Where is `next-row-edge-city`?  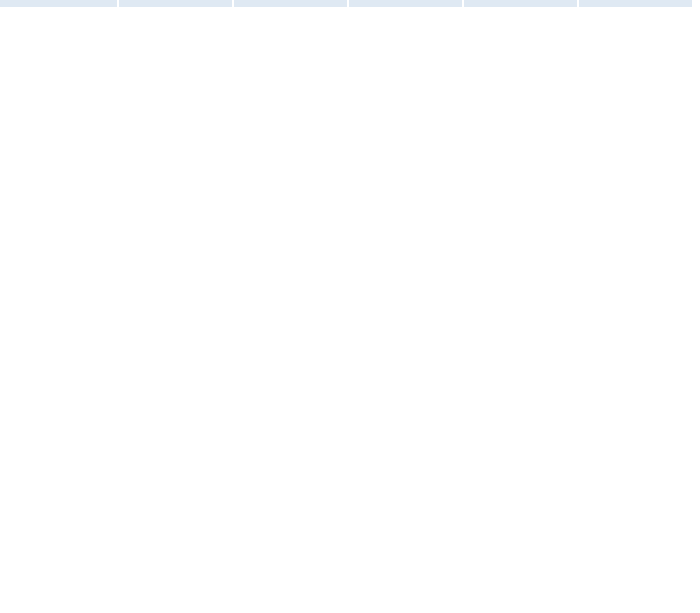
next-row-edge-city is located at coordinates (58, 3).